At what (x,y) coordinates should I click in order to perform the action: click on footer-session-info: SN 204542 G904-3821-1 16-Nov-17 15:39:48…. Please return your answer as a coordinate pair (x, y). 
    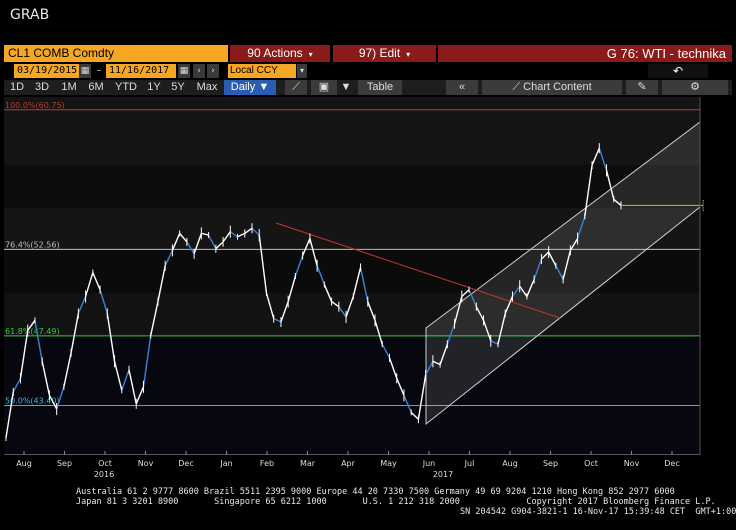
    Looking at the image, I should click on (598, 512).